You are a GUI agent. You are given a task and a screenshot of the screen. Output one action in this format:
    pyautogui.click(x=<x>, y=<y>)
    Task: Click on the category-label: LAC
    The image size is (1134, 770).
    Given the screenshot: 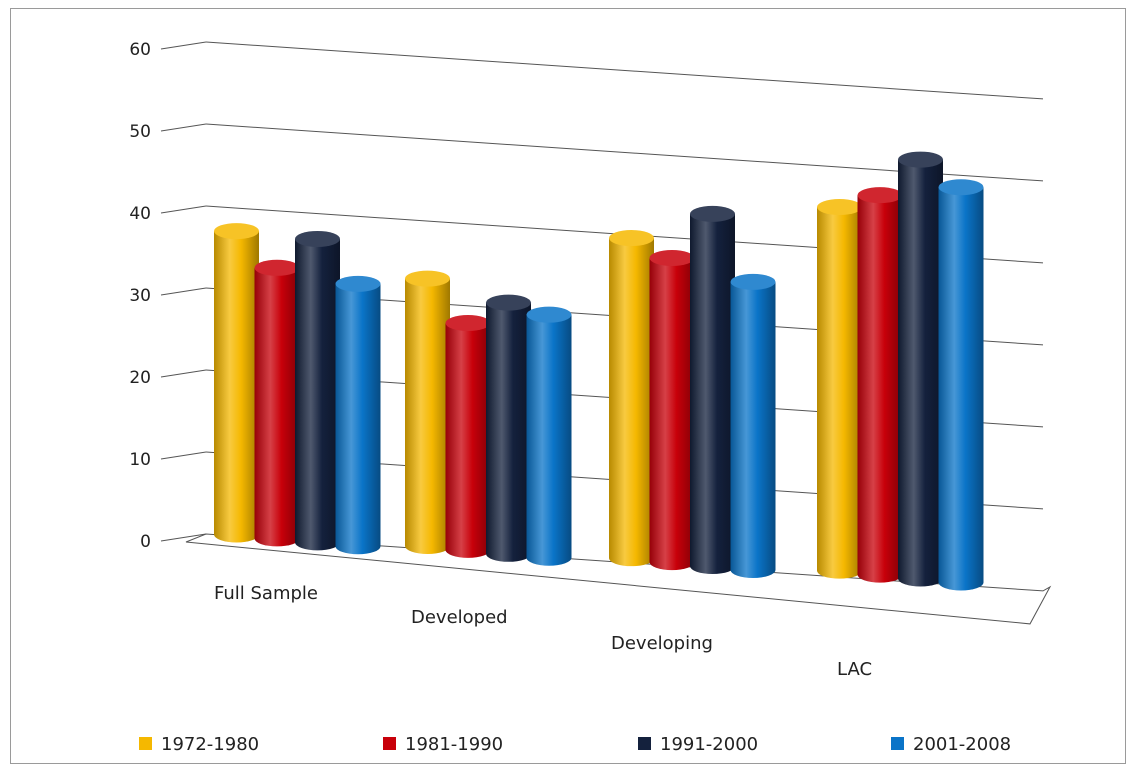 What is the action you would take?
    pyautogui.click(x=854, y=669)
    